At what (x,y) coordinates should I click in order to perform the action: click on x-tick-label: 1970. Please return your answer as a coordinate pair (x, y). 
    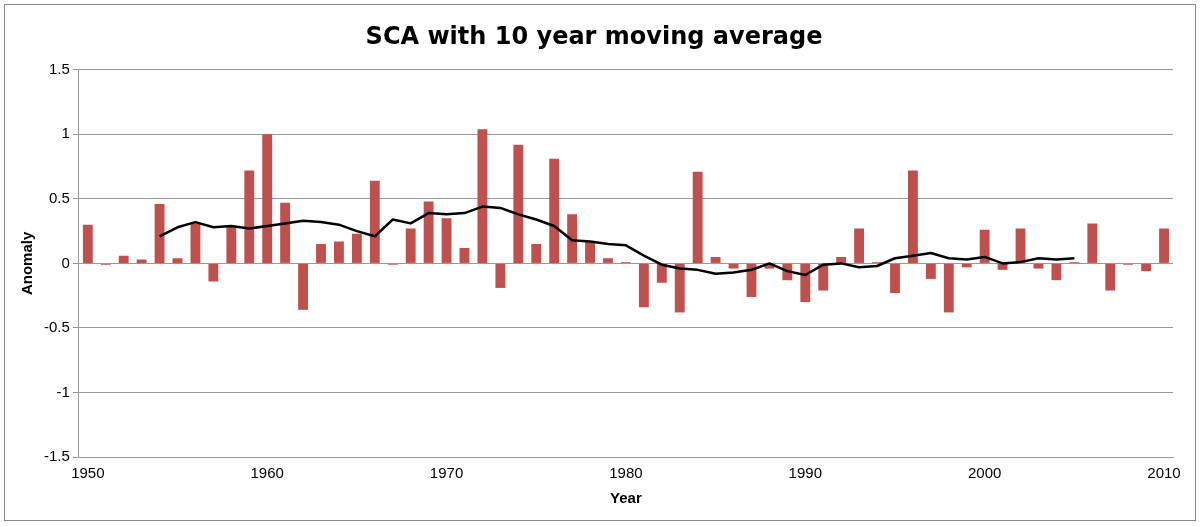
    Looking at the image, I should click on (446, 473).